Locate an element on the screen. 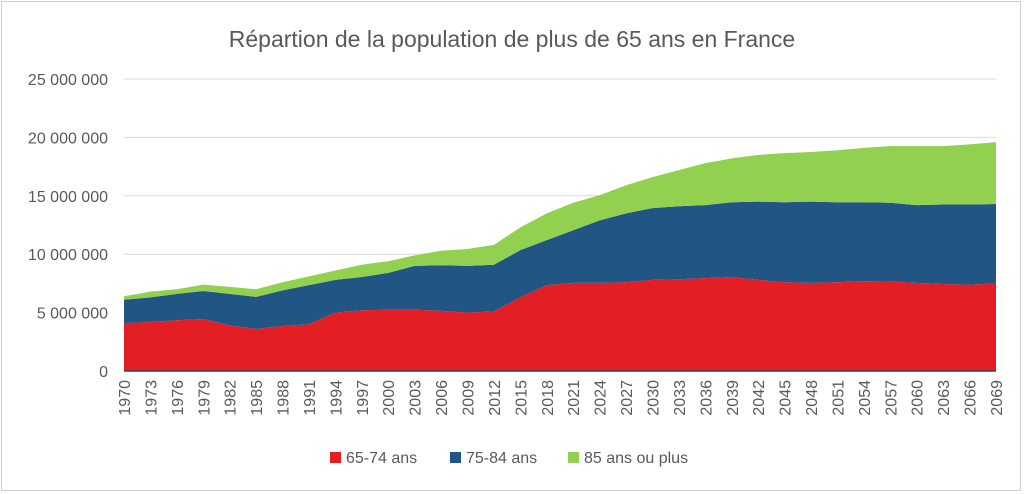 The width and height of the screenshot is (1024, 494). x-tick-label: 2057 is located at coordinates (891, 398).